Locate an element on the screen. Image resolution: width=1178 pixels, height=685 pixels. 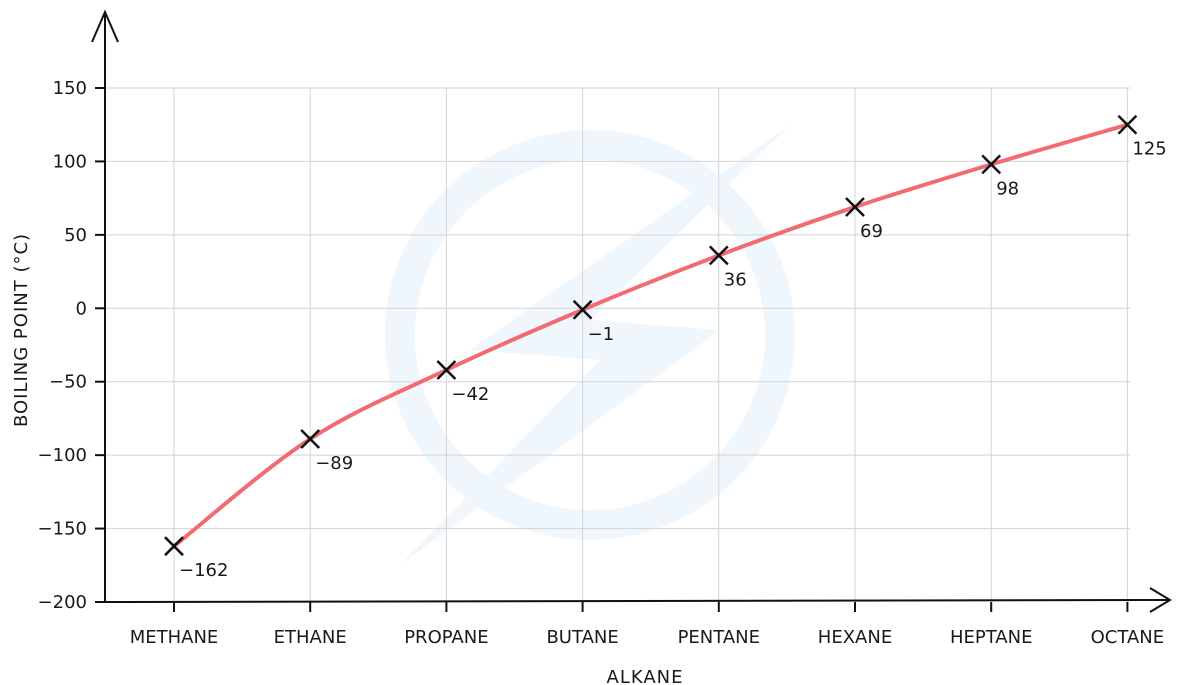
x-category-label: OCTANE is located at coordinates (1128, 637).